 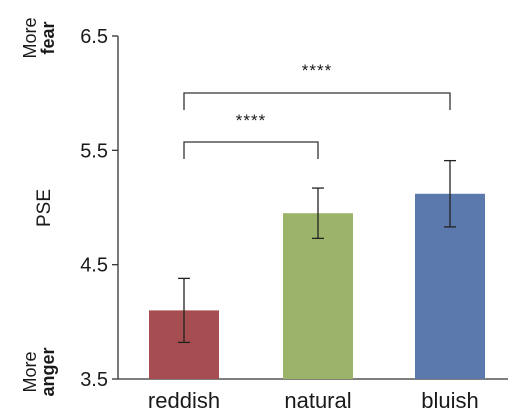 I want to click on y-tick-label: 5.5, so click(x=94, y=151).